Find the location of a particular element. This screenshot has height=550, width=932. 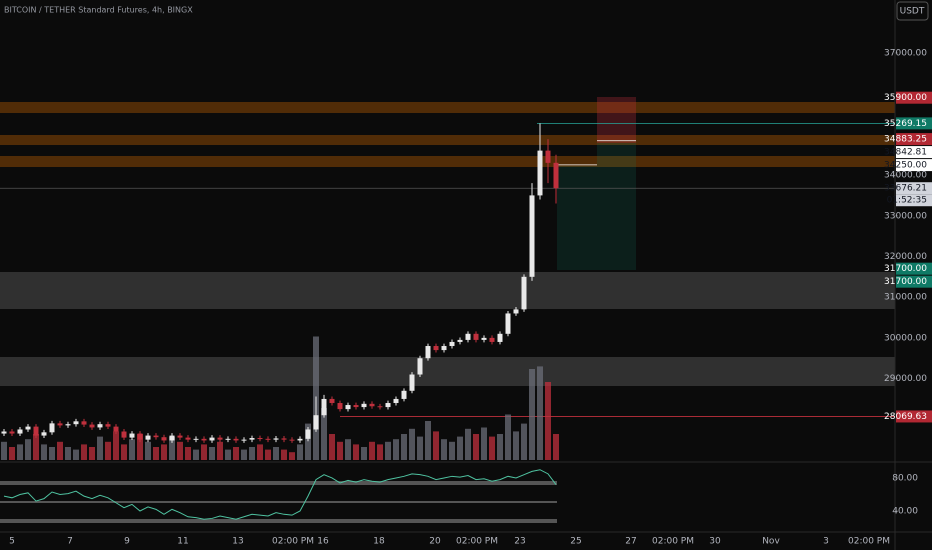

y-tick-label: 33000.00 is located at coordinates (905, 216).